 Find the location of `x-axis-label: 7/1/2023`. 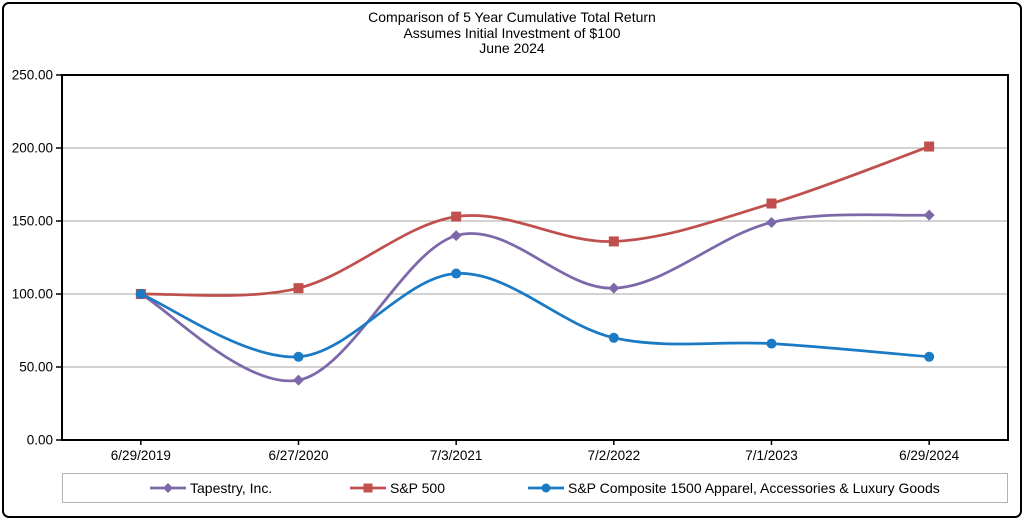

x-axis-label: 7/1/2023 is located at coordinates (771, 455).